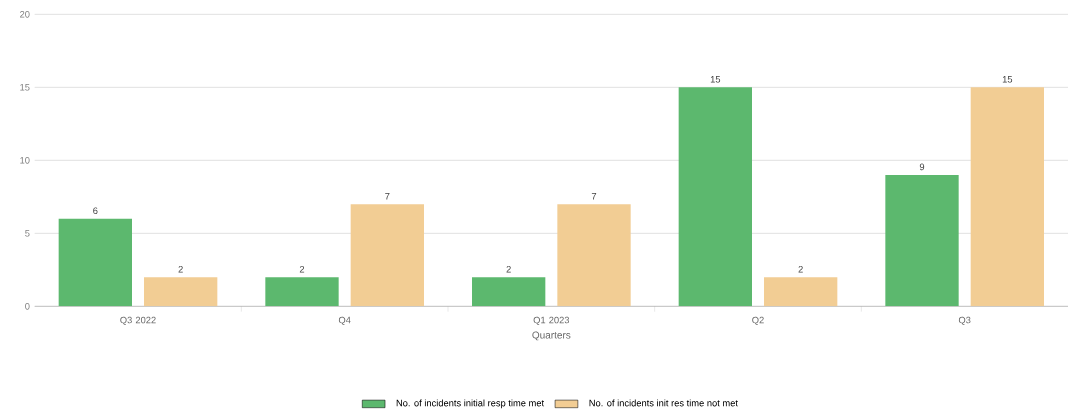 This screenshot has height=414, width=1074. Describe the element at coordinates (95, 211) in the screenshot. I see `data-label: 6` at that location.